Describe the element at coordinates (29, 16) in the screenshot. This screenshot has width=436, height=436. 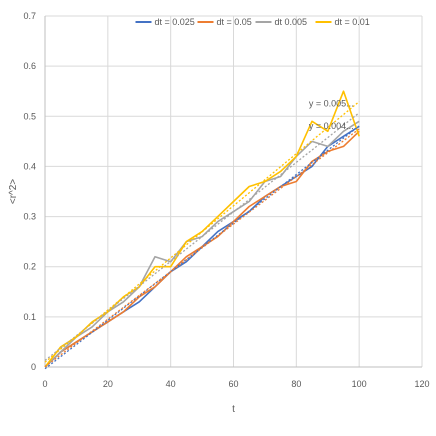
I see `y-tick-label: 0.7` at that location.